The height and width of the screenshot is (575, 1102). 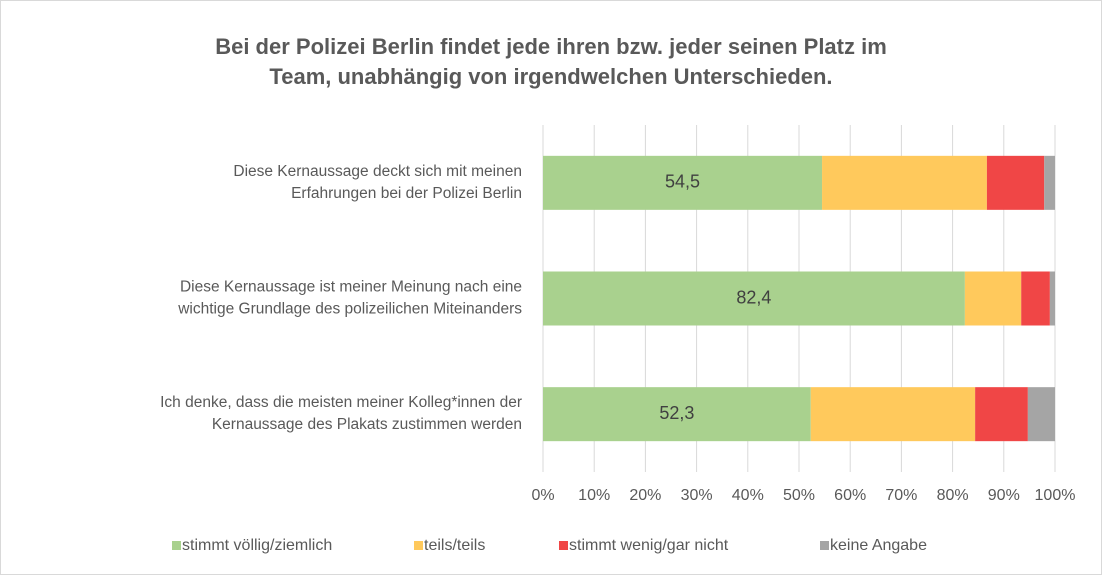 I want to click on legend-label: teils/teils, so click(x=454, y=545).